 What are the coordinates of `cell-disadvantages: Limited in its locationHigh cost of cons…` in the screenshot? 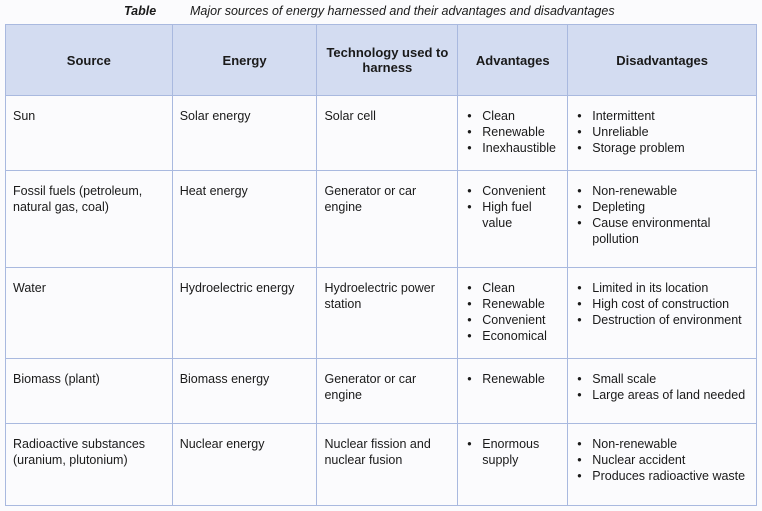 It's located at (662, 313).